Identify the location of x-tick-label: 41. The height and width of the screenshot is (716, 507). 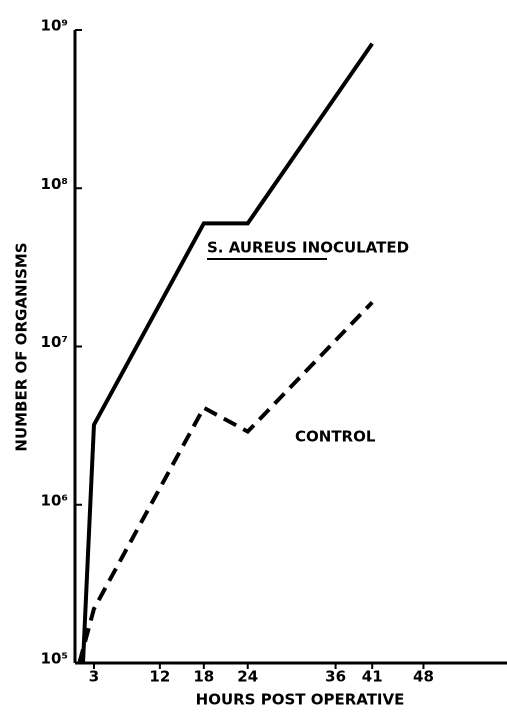
(372, 677).